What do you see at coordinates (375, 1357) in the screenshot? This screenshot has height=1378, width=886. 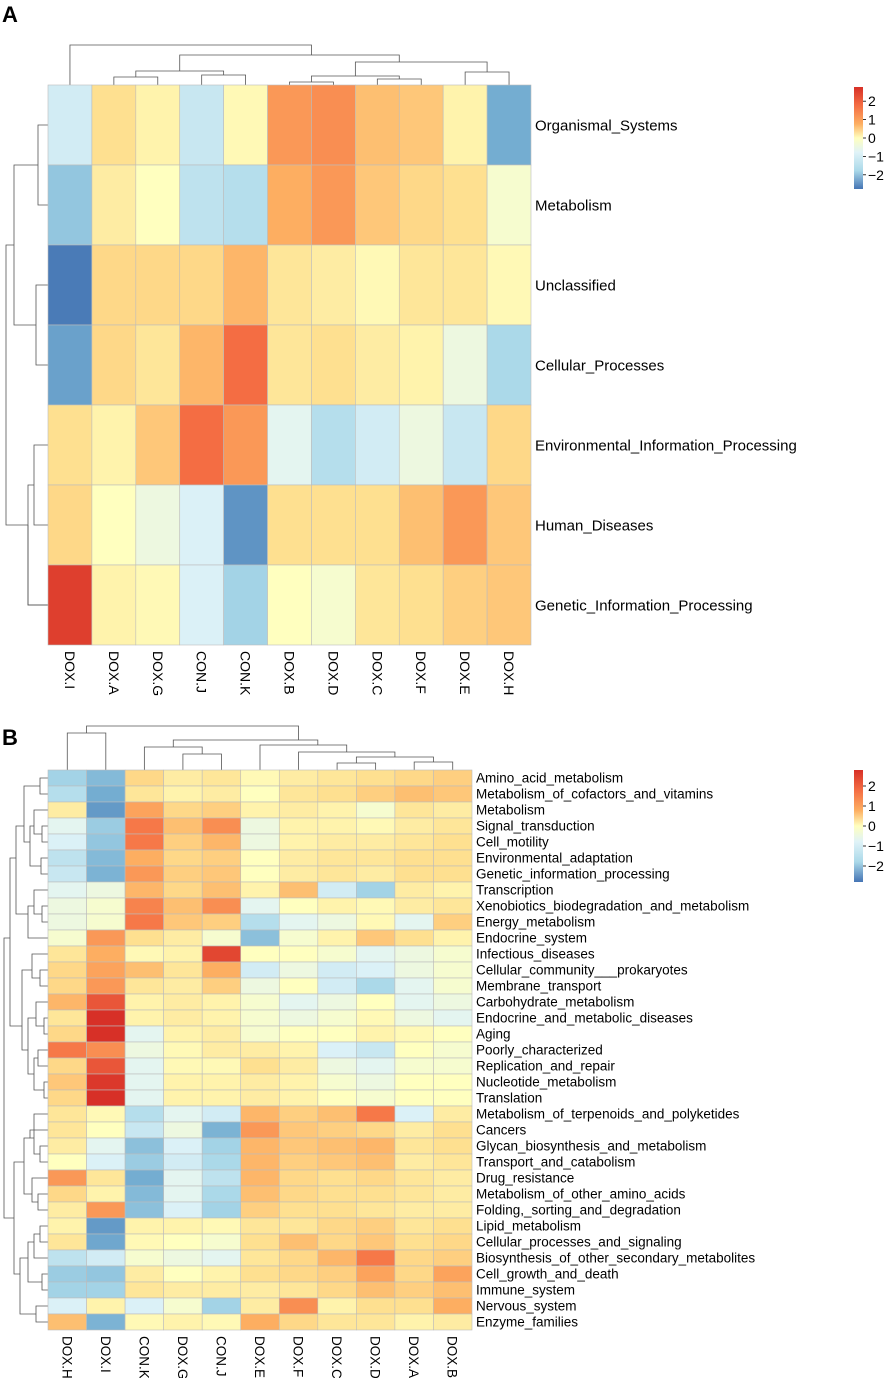 I see `column-label: DOX.D` at bounding box center [375, 1357].